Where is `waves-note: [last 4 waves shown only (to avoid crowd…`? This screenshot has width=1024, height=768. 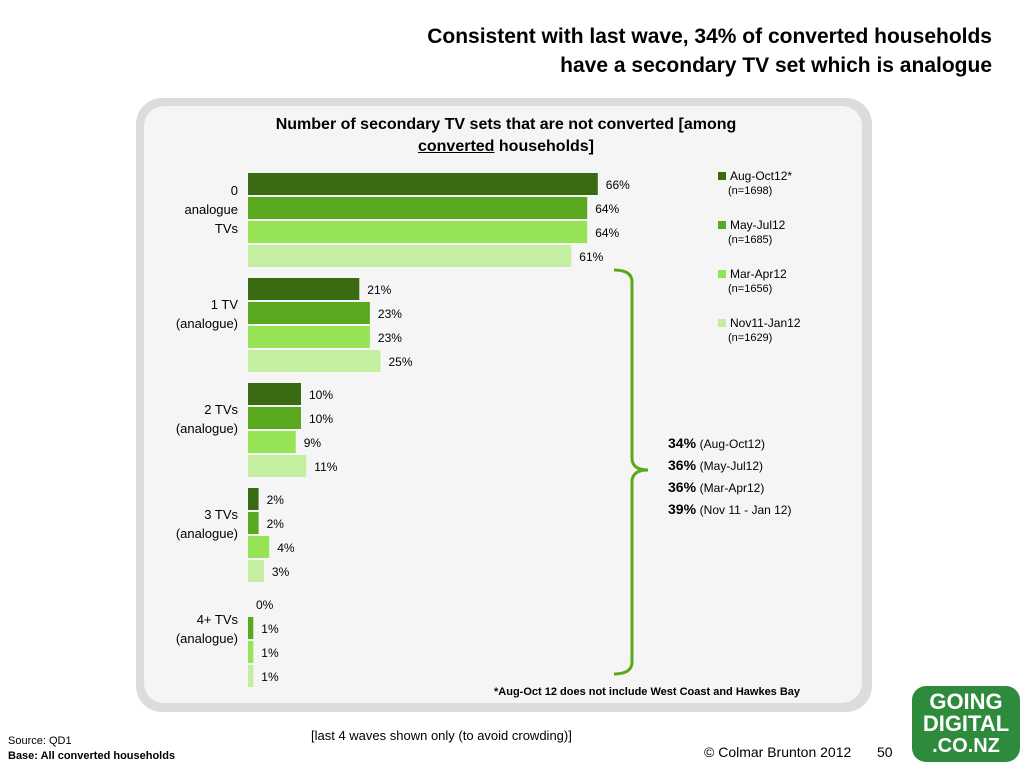 waves-note: [last 4 waves shown only (to avoid crowd… is located at coordinates (441, 735).